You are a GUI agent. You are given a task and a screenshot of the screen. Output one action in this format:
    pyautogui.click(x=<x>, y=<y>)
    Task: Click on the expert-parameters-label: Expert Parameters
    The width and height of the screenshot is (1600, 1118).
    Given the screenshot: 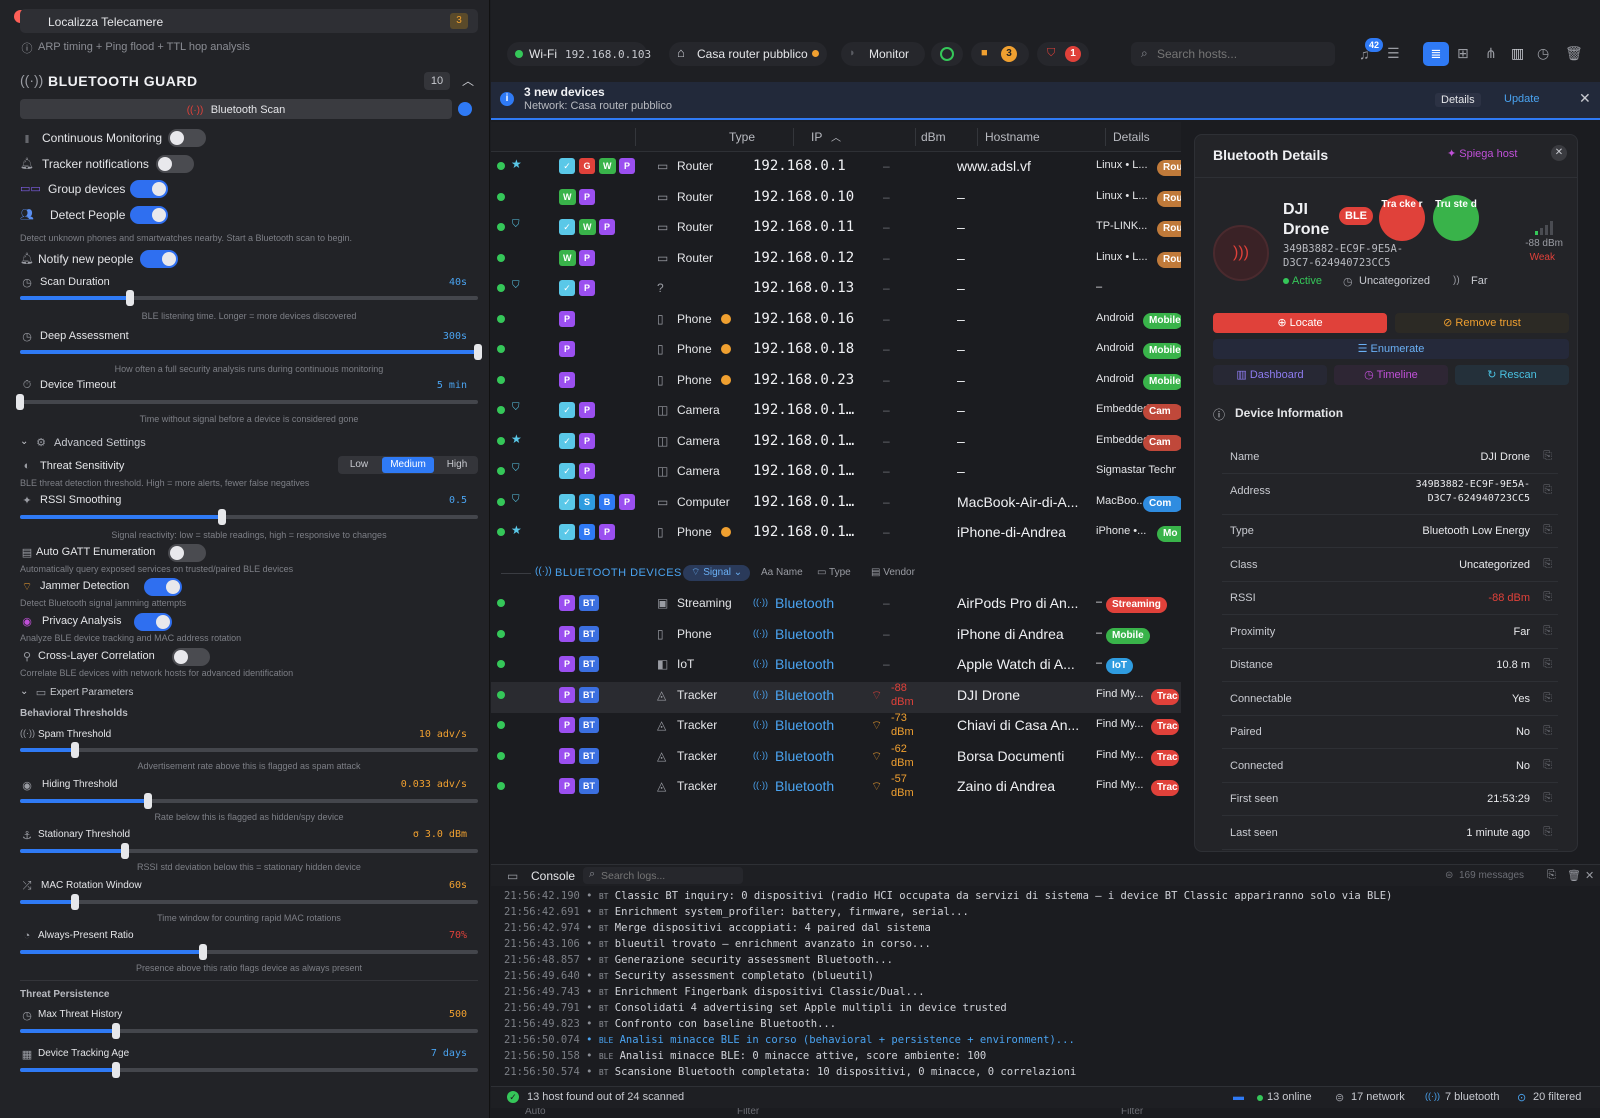 What is the action you would take?
    pyautogui.click(x=92, y=692)
    